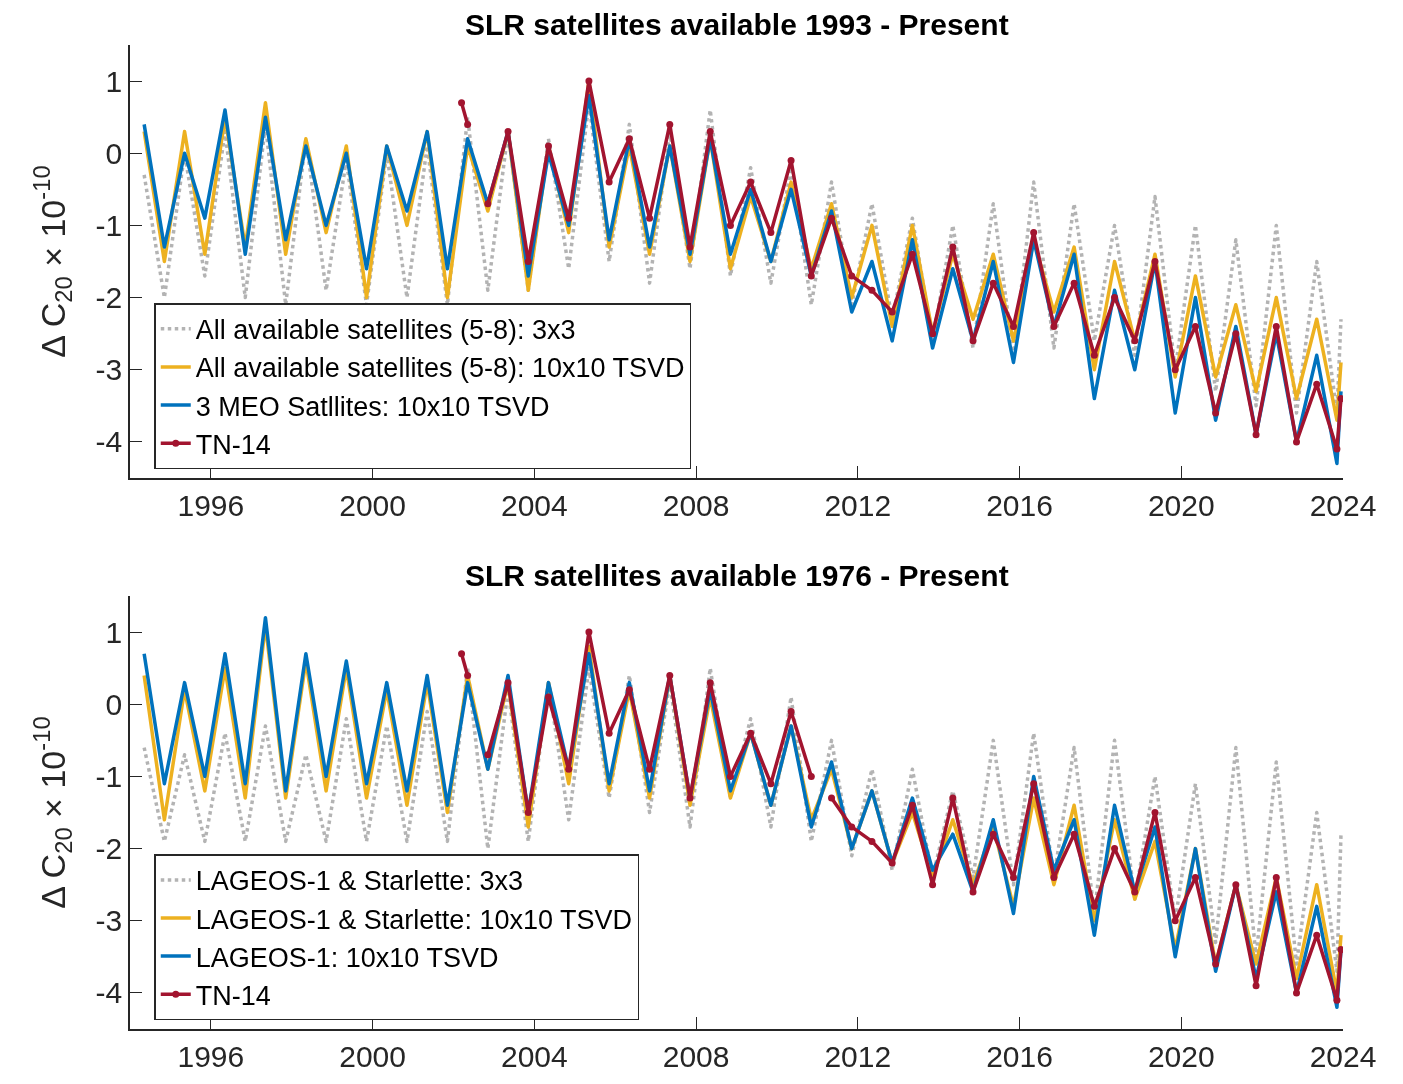 The width and height of the screenshot is (1403, 1084). I want to click on legend-label: LAGEOS-1 & Starlette: 10x10 TSVD, so click(413, 919).